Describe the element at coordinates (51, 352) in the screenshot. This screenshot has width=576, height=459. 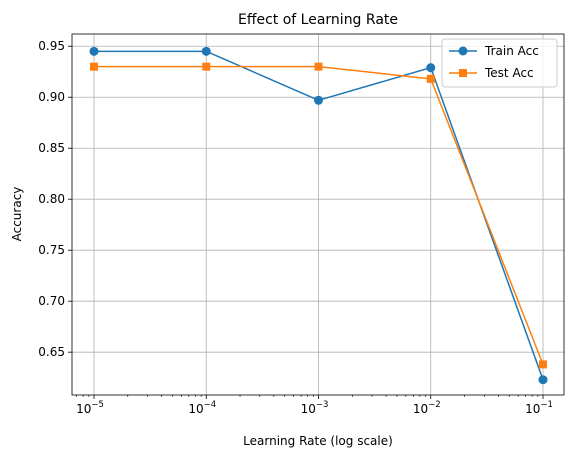
I see `y-tick-label: 0.65` at that location.